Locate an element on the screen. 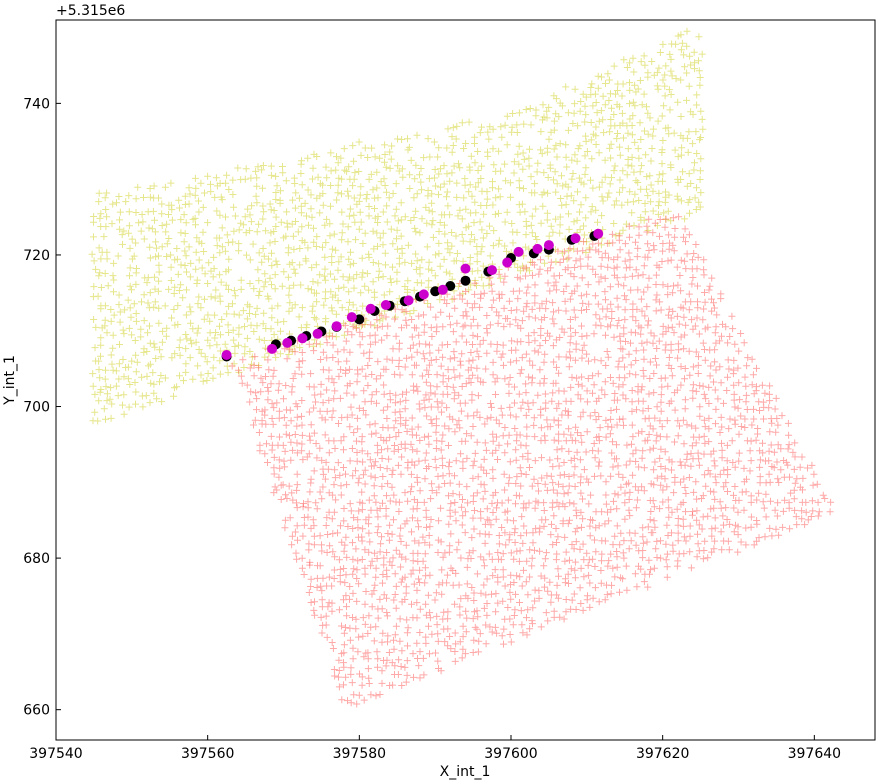  y-tick-label-4: 740 is located at coordinates (36, 104).